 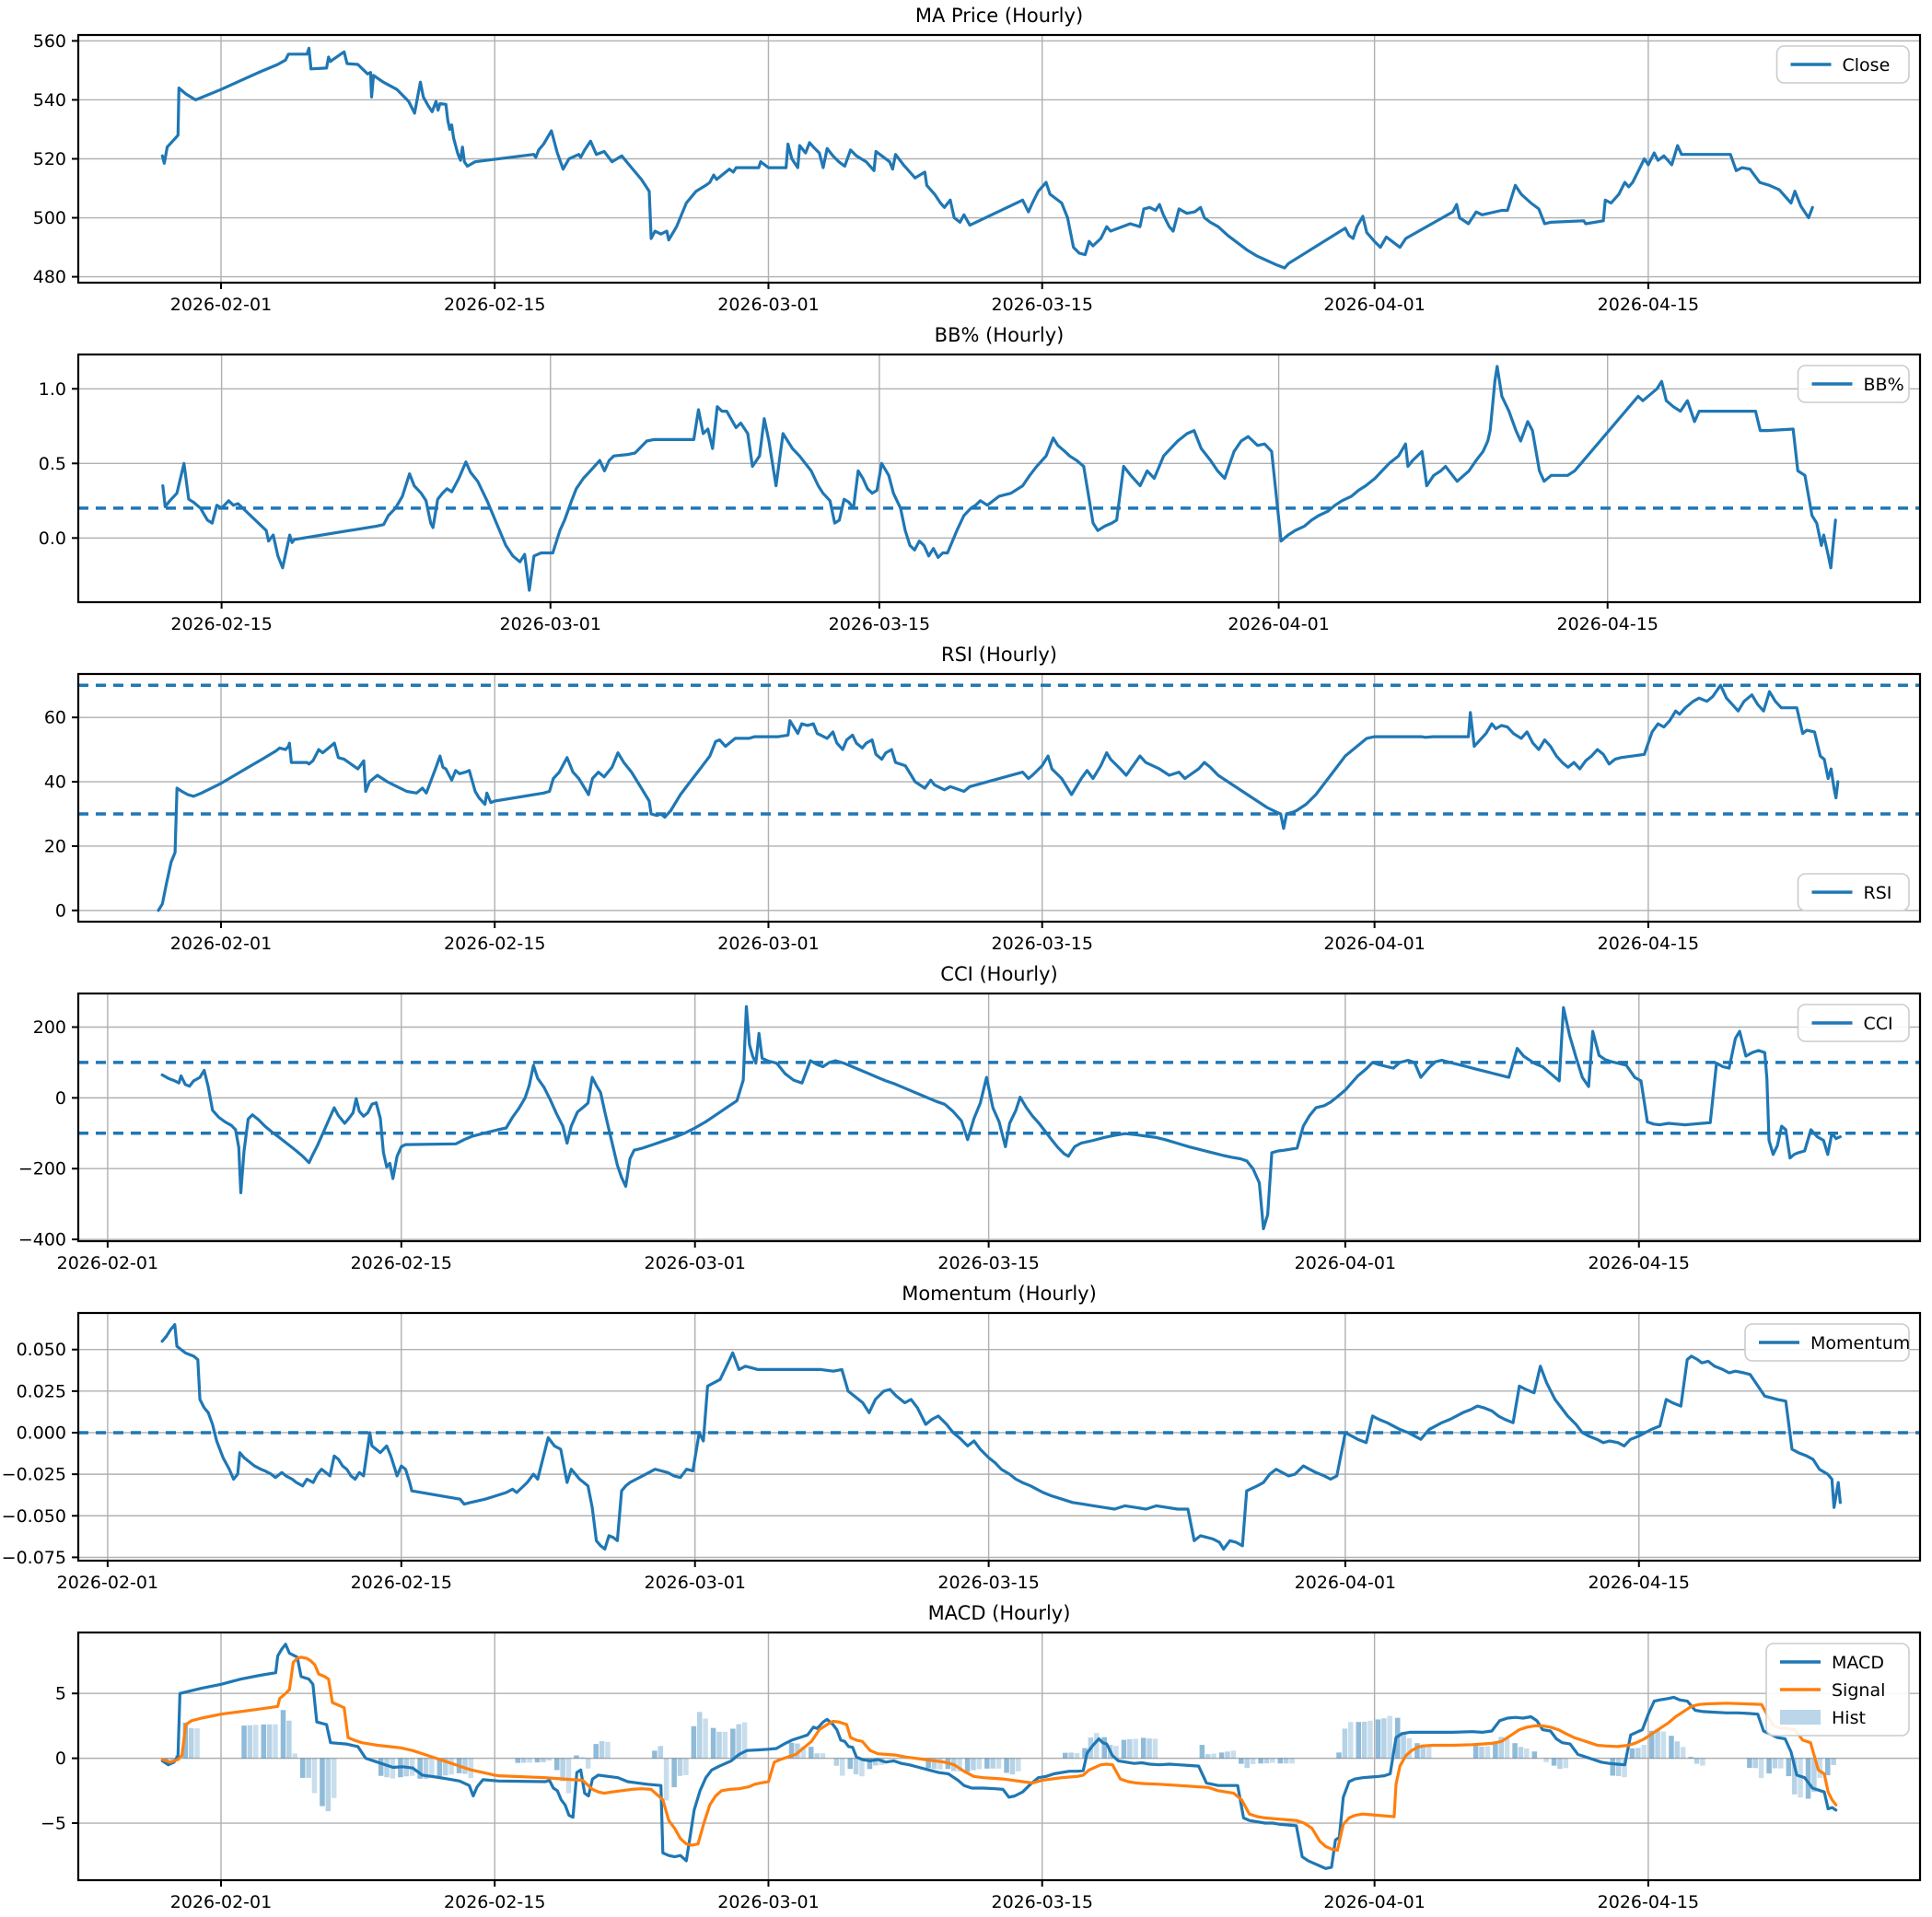 I want to click on y-tick-label: −5, so click(x=53, y=1824).